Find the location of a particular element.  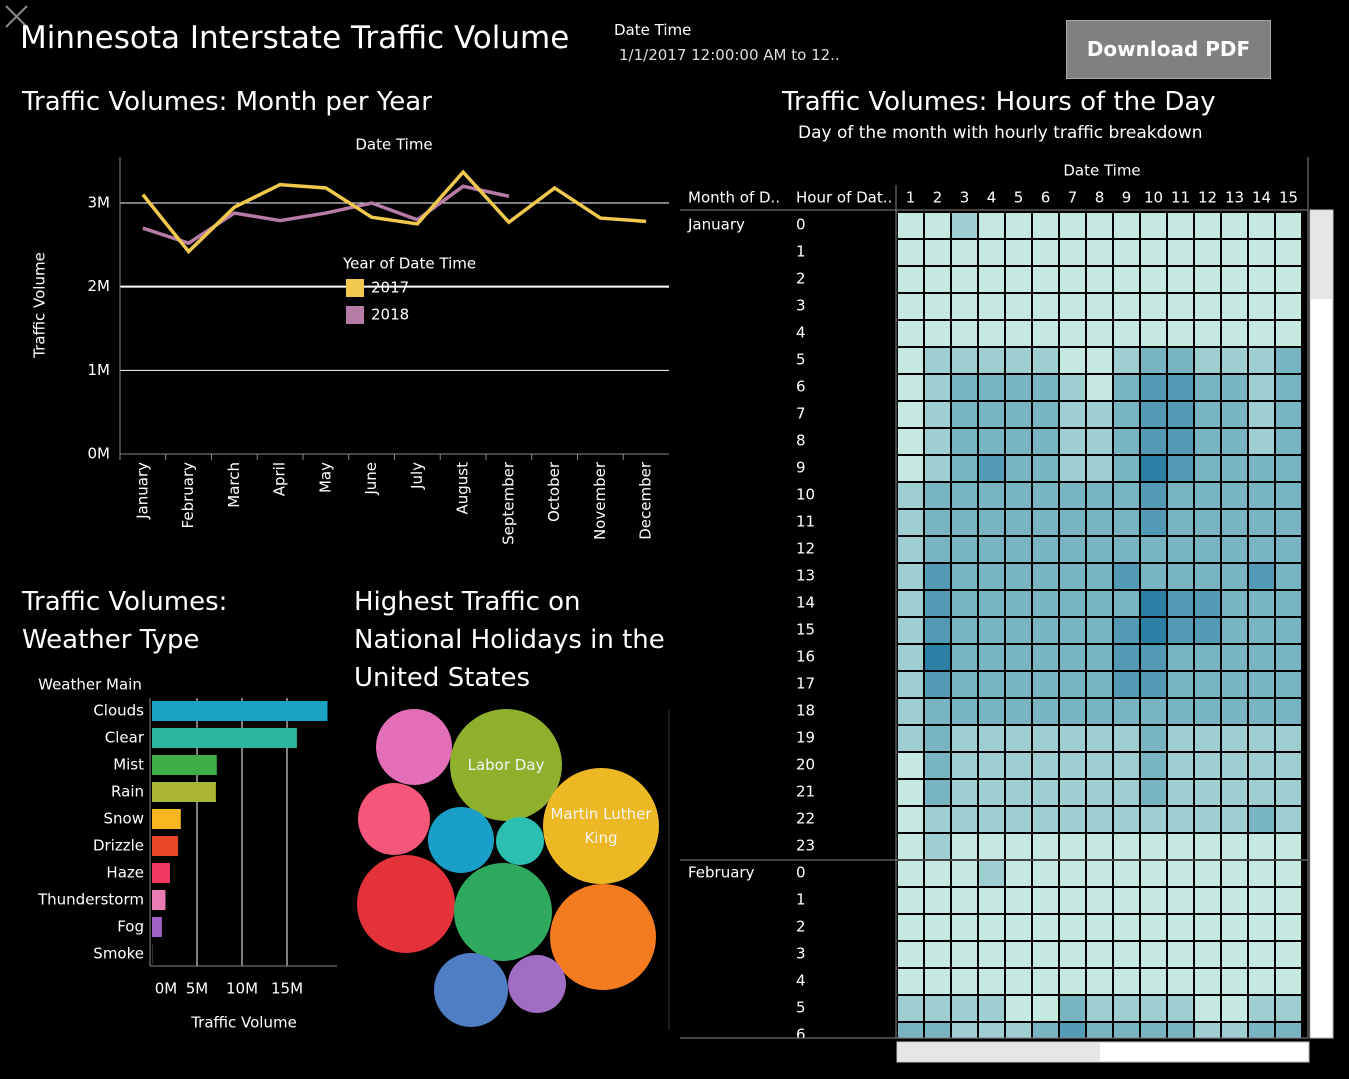

x-tick-label: August is located at coordinates (463, 488).